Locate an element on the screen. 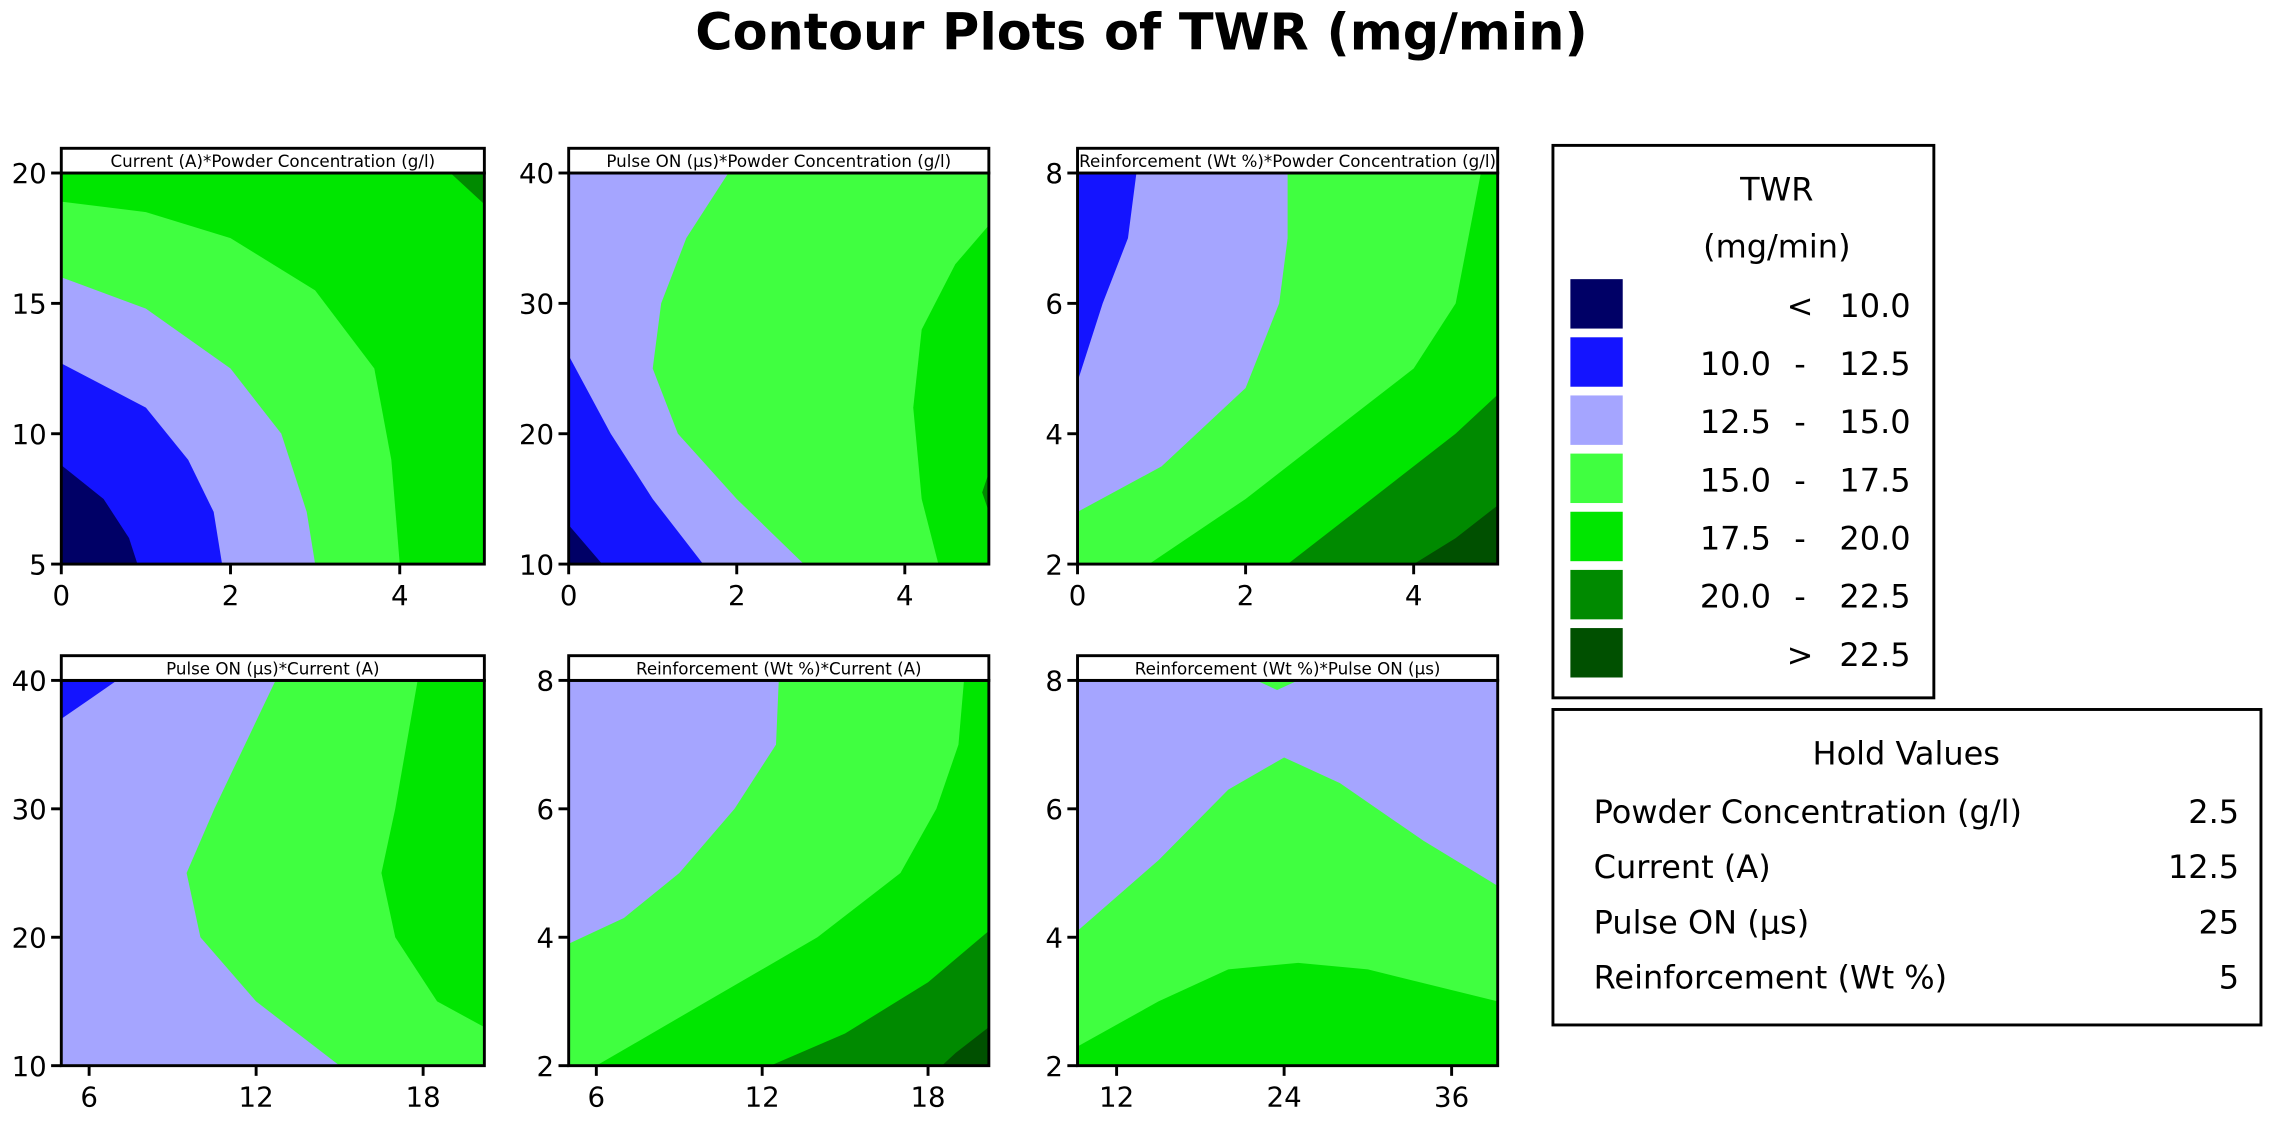 The height and width of the screenshot is (1134, 2283). hold-value: 5 is located at coordinates (2229, 978).